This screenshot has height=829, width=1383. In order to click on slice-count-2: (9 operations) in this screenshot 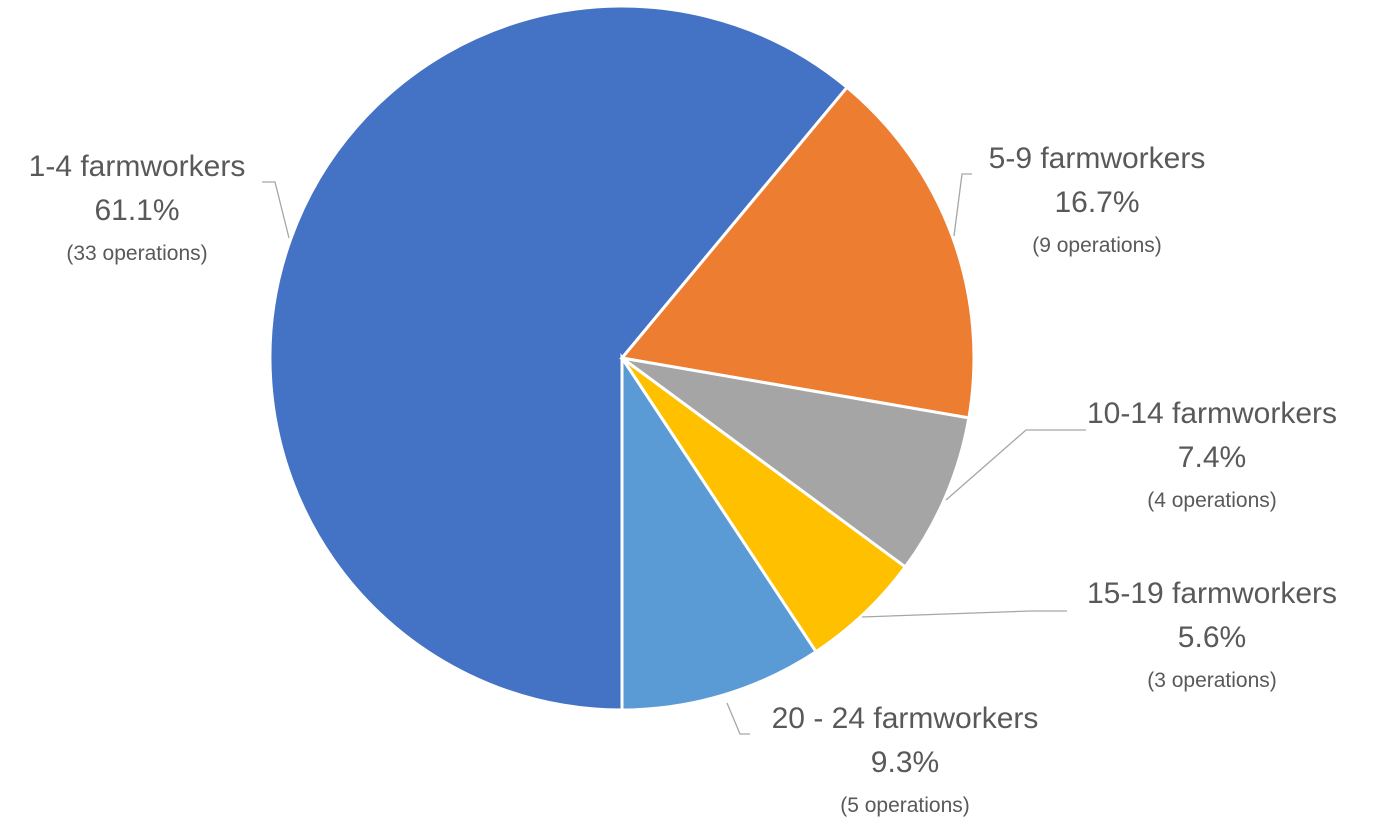, I will do `click(1097, 245)`.